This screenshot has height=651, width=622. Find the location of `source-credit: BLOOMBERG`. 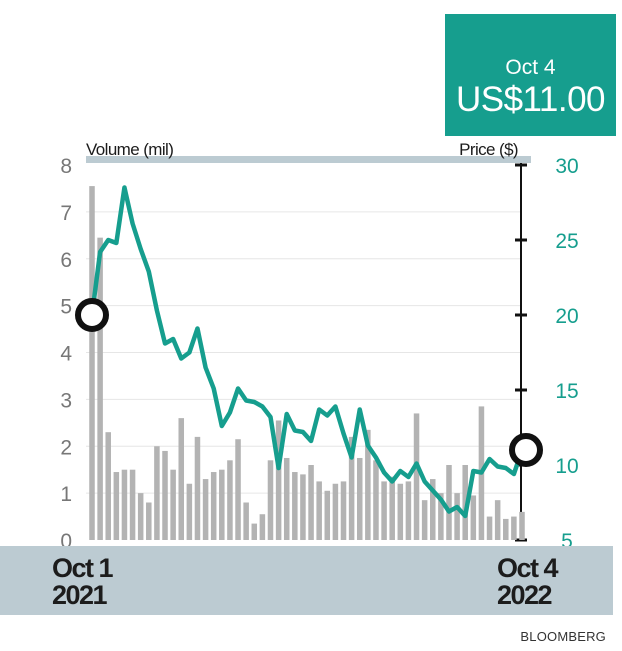

source-credit: BLOOMBERG is located at coordinates (563, 636).